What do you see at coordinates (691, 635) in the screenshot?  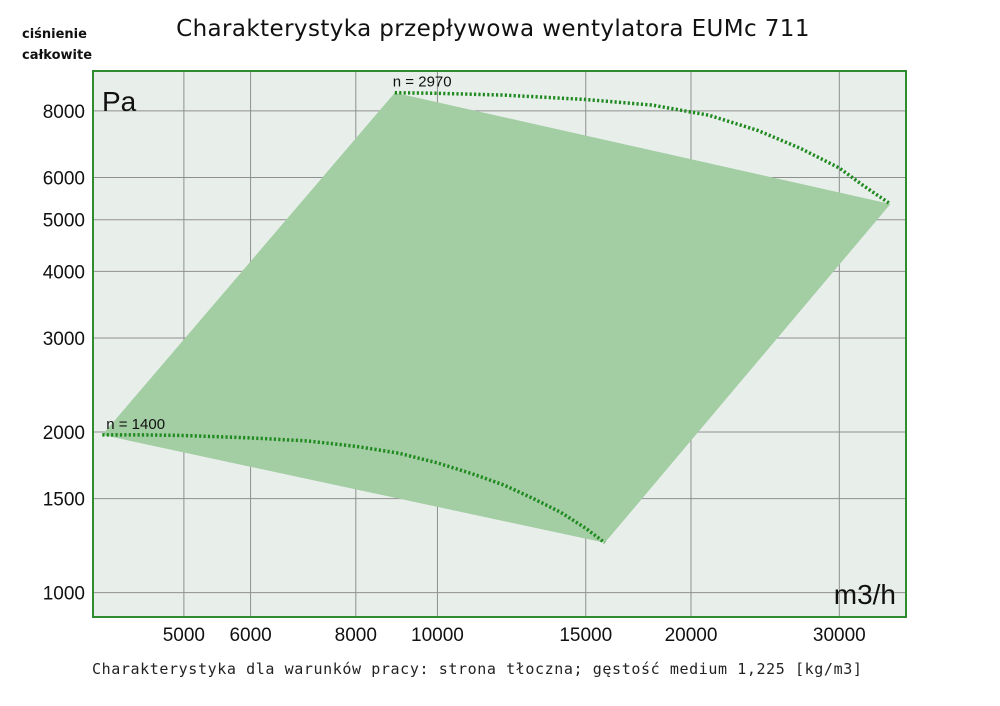 I see `x-tick-label: 20000` at bounding box center [691, 635].